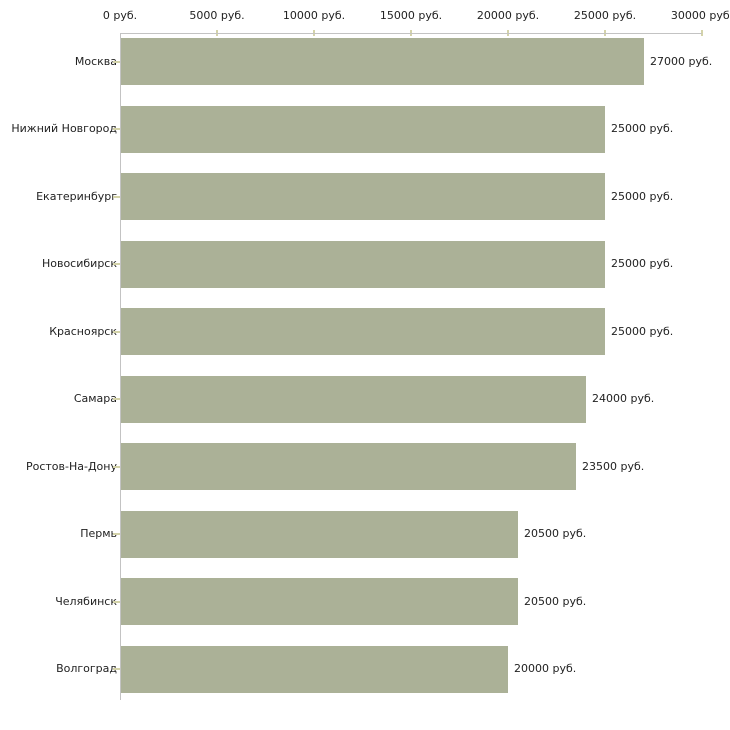 The height and width of the screenshot is (730, 730). What do you see at coordinates (95, 398) in the screenshot?
I see `category-label: Самара` at bounding box center [95, 398].